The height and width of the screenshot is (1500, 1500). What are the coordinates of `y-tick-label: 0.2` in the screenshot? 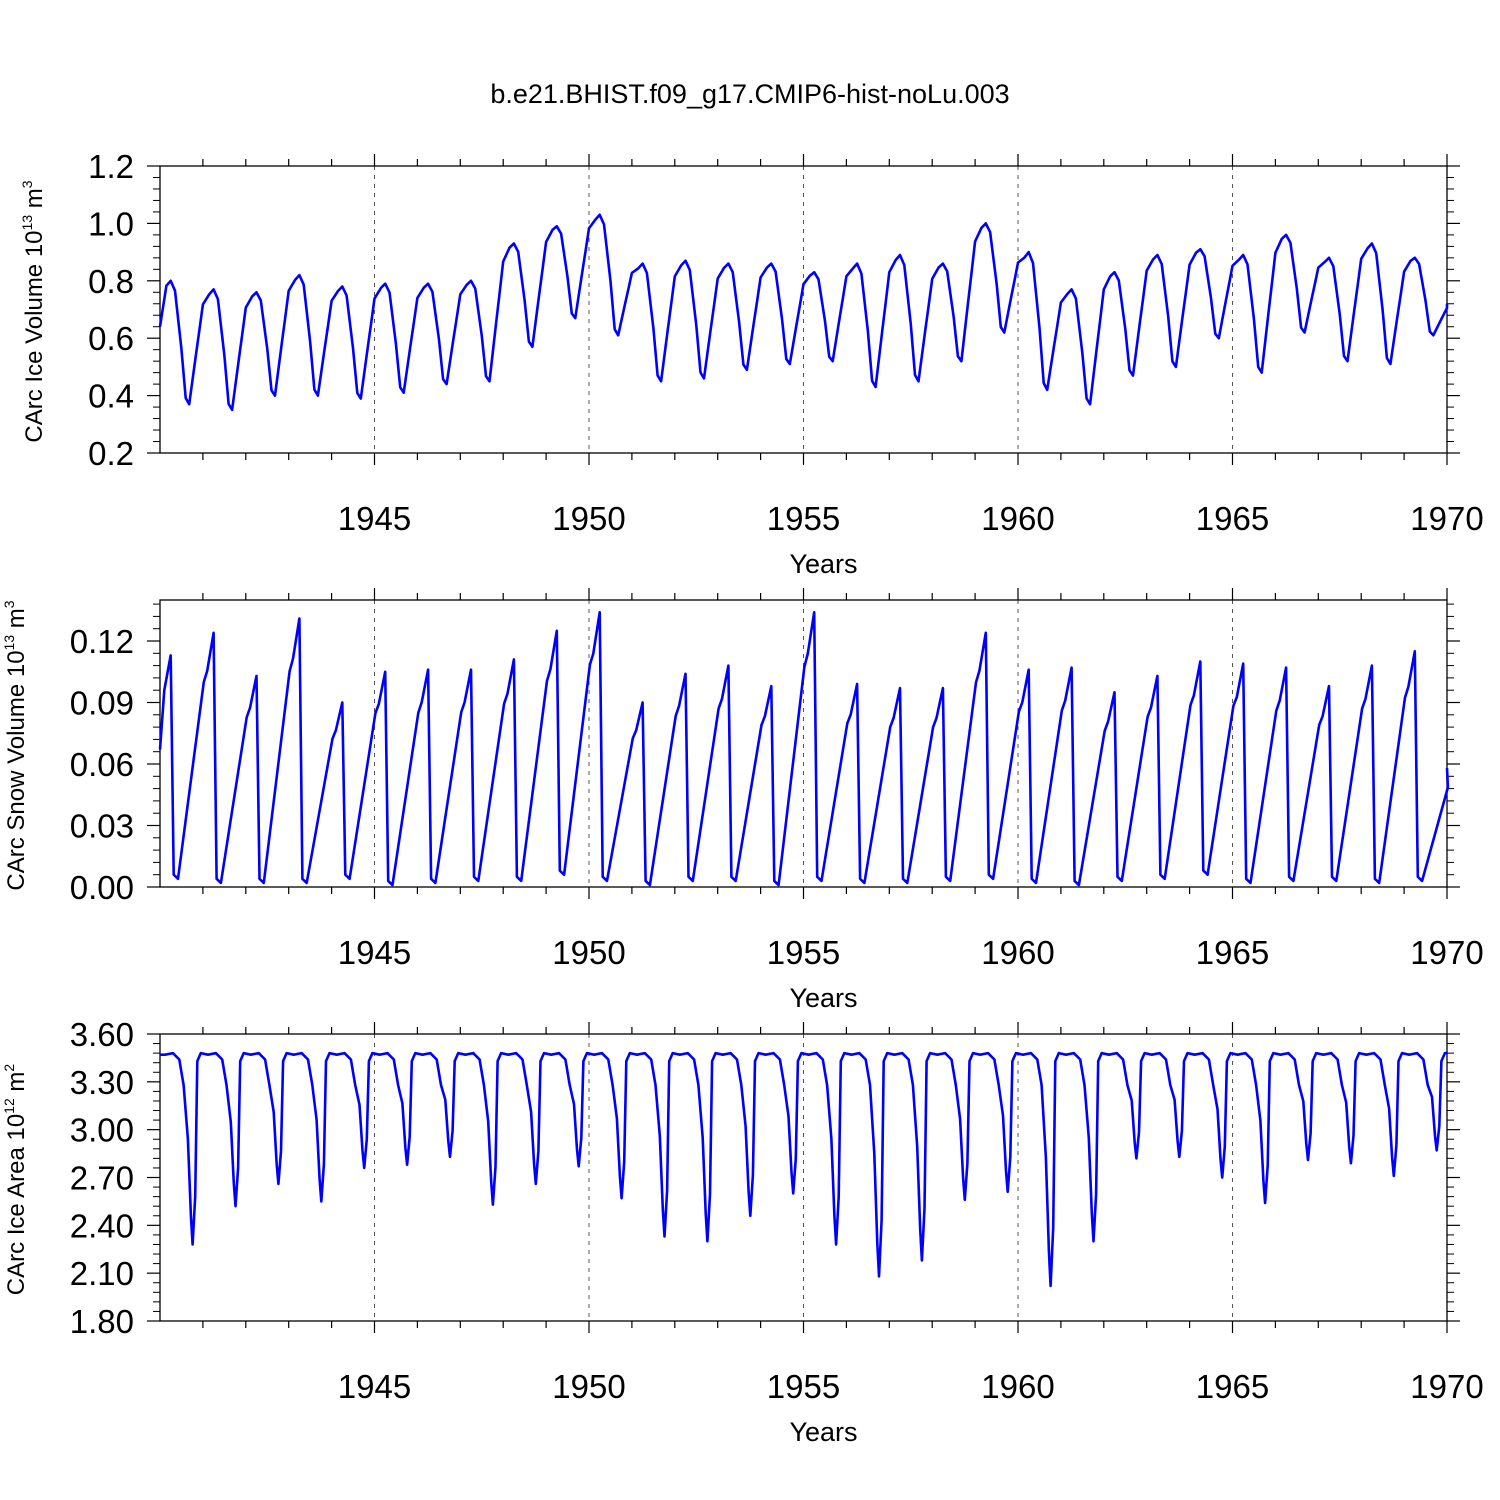 It's located at (111, 453).